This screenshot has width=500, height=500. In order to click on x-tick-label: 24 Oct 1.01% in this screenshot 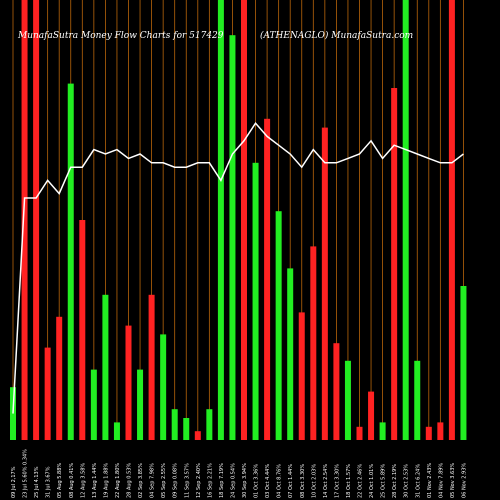, I will do `click(372, 481)`.